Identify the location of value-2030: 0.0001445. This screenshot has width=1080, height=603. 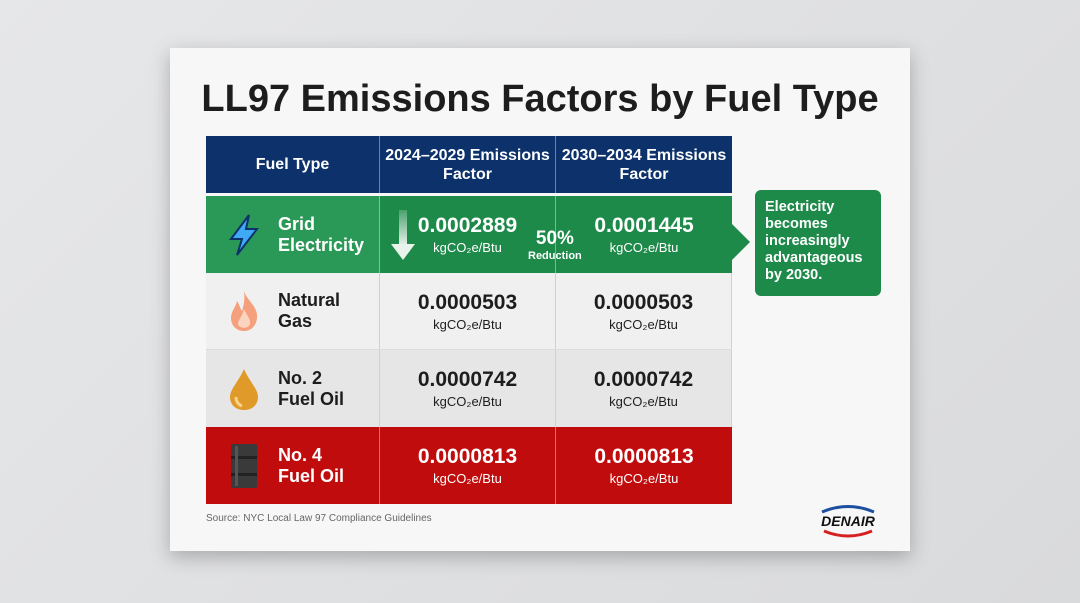
(644, 225).